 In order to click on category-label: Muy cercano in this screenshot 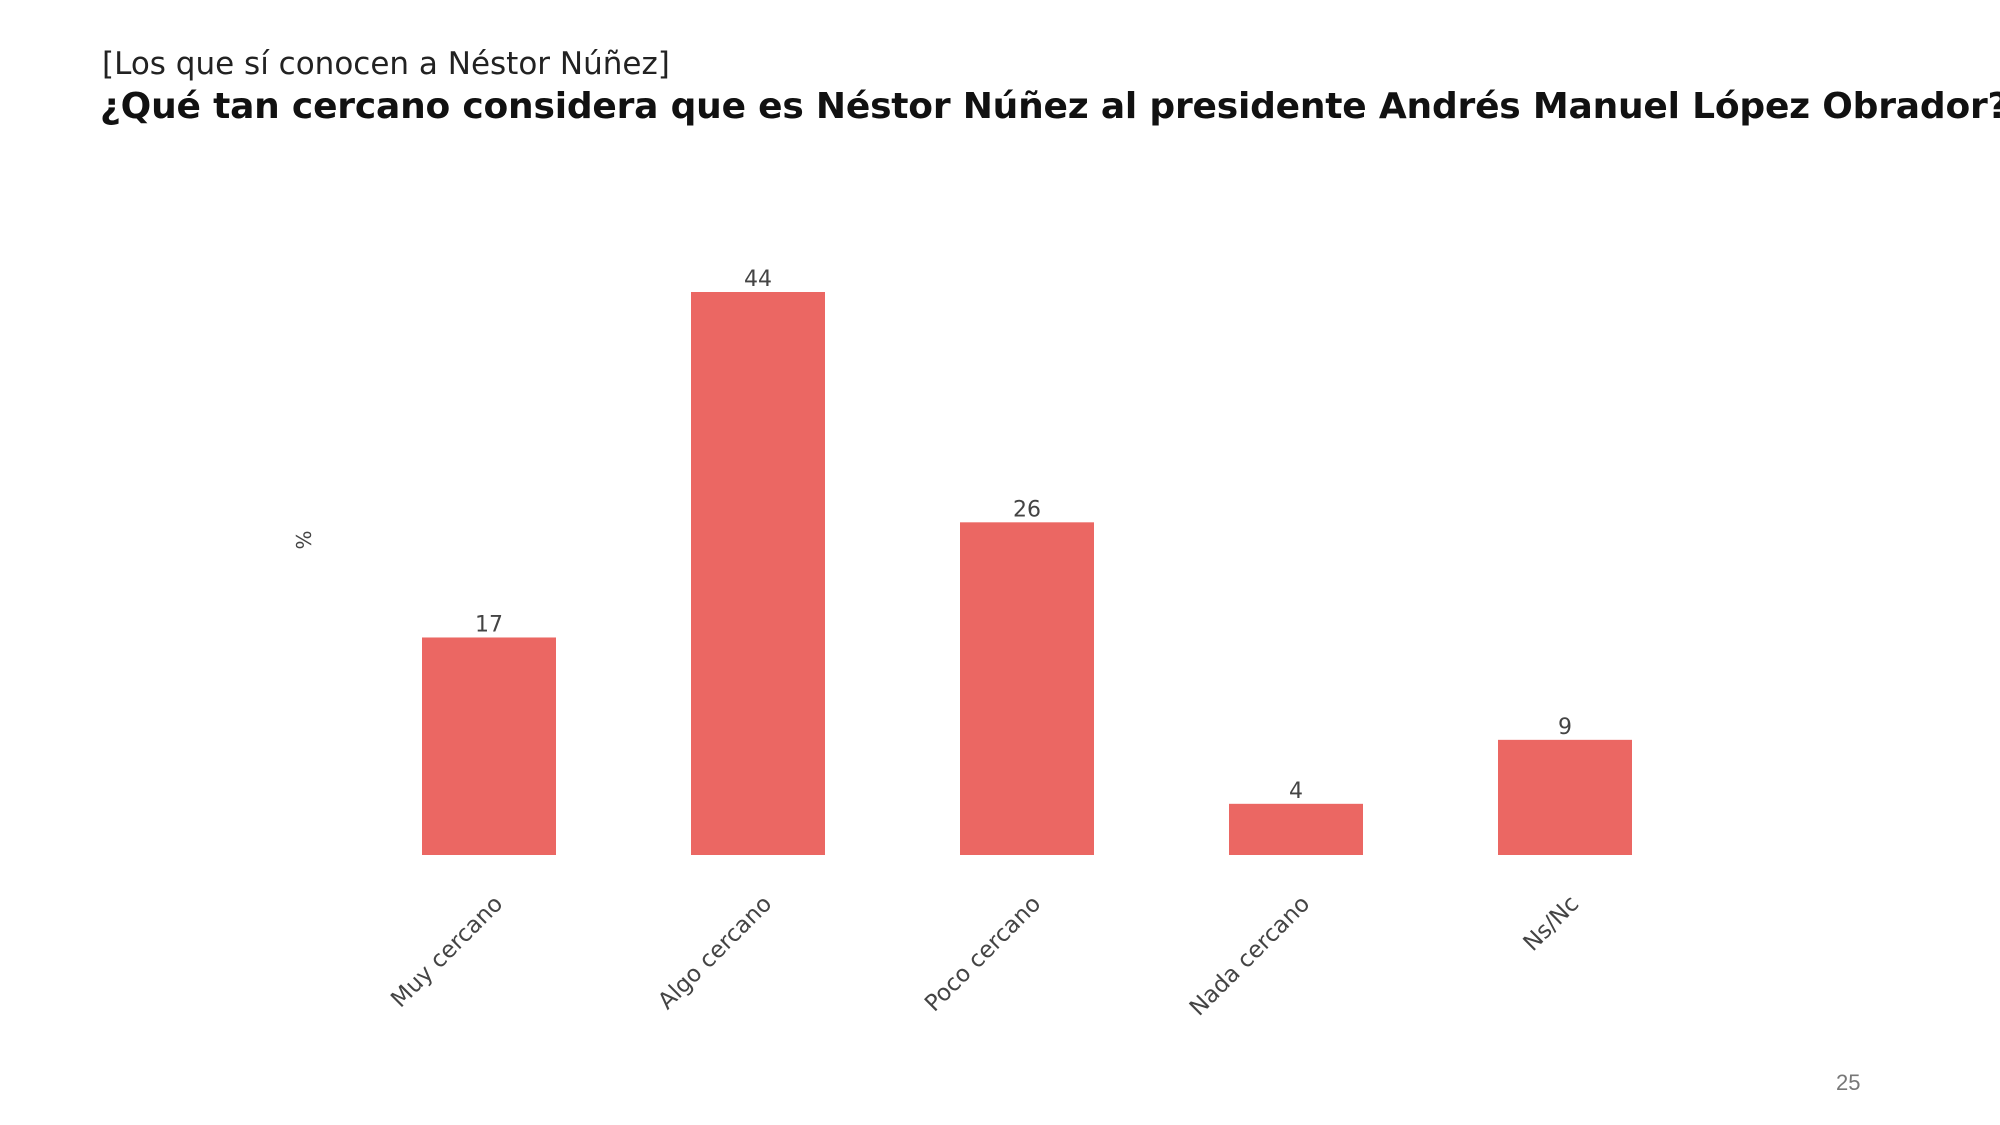, I will do `click(447, 952)`.